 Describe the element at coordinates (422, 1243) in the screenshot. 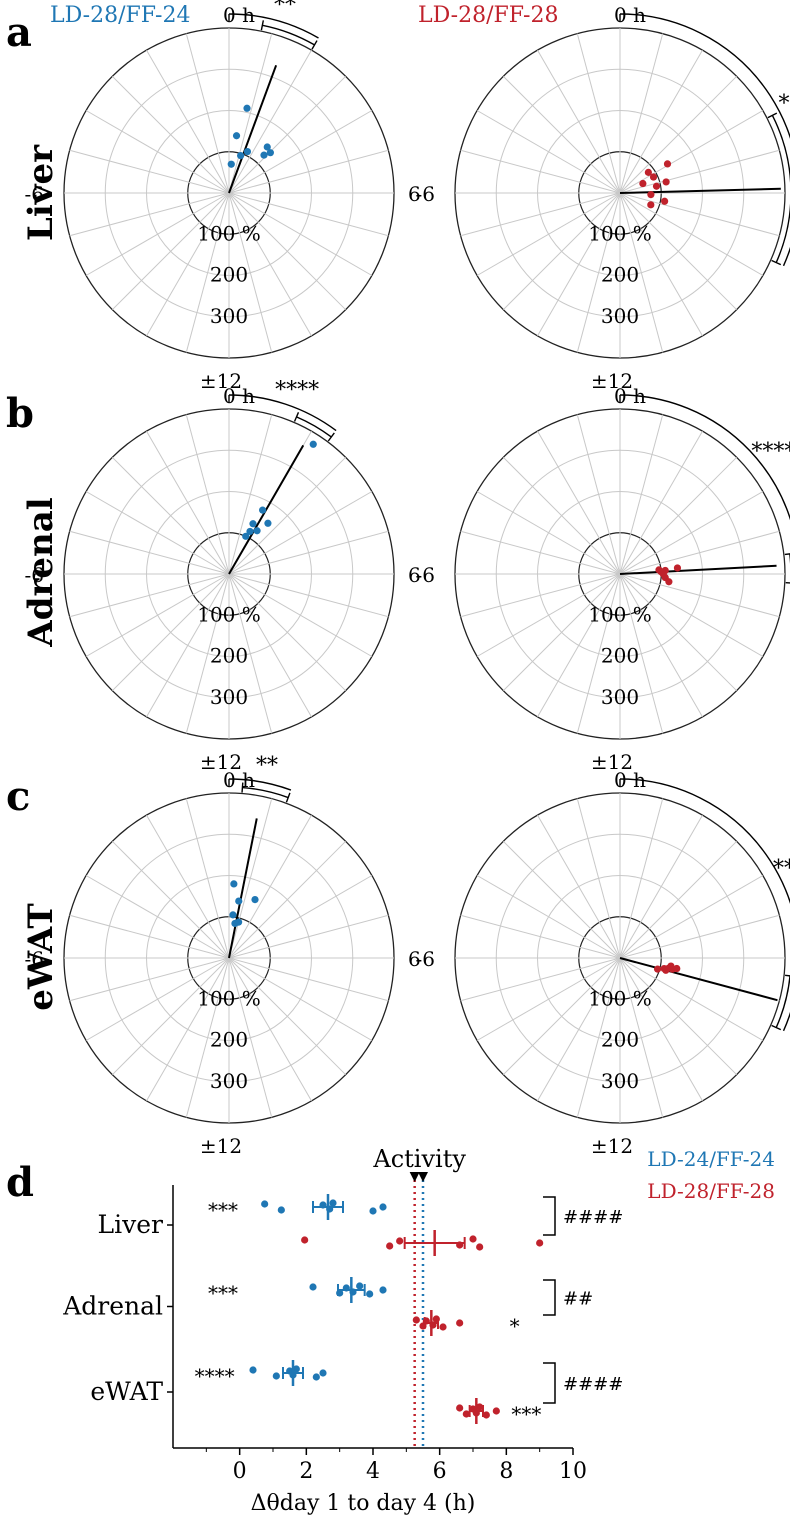

I see `group-liver-red` at that location.